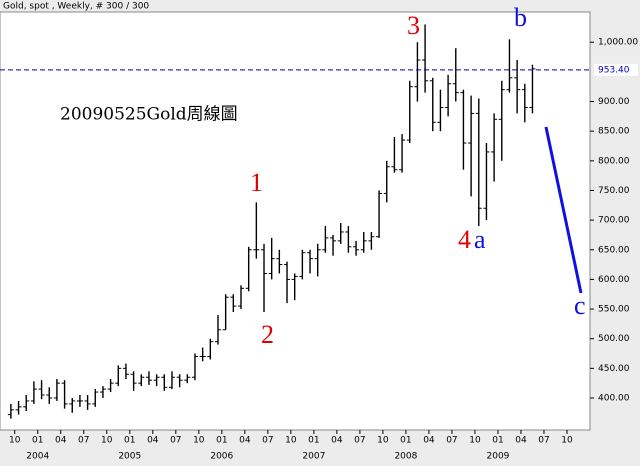 Image resolution: width=640 pixels, height=466 pixels. What do you see at coordinates (129, 457) in the screenshot?
I see `x-year-label: 2005` at bounding box center [129, 457].